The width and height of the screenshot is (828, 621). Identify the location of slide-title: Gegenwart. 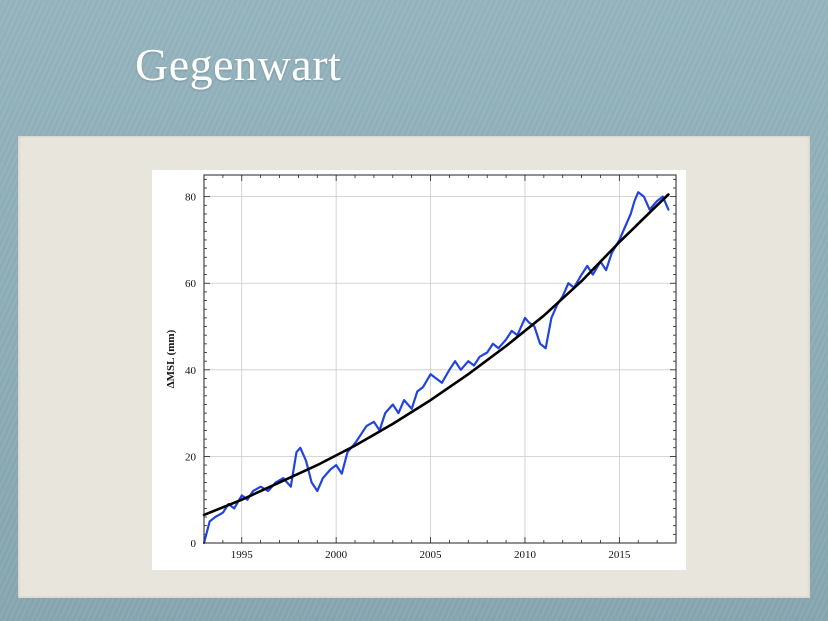
(238, 64).